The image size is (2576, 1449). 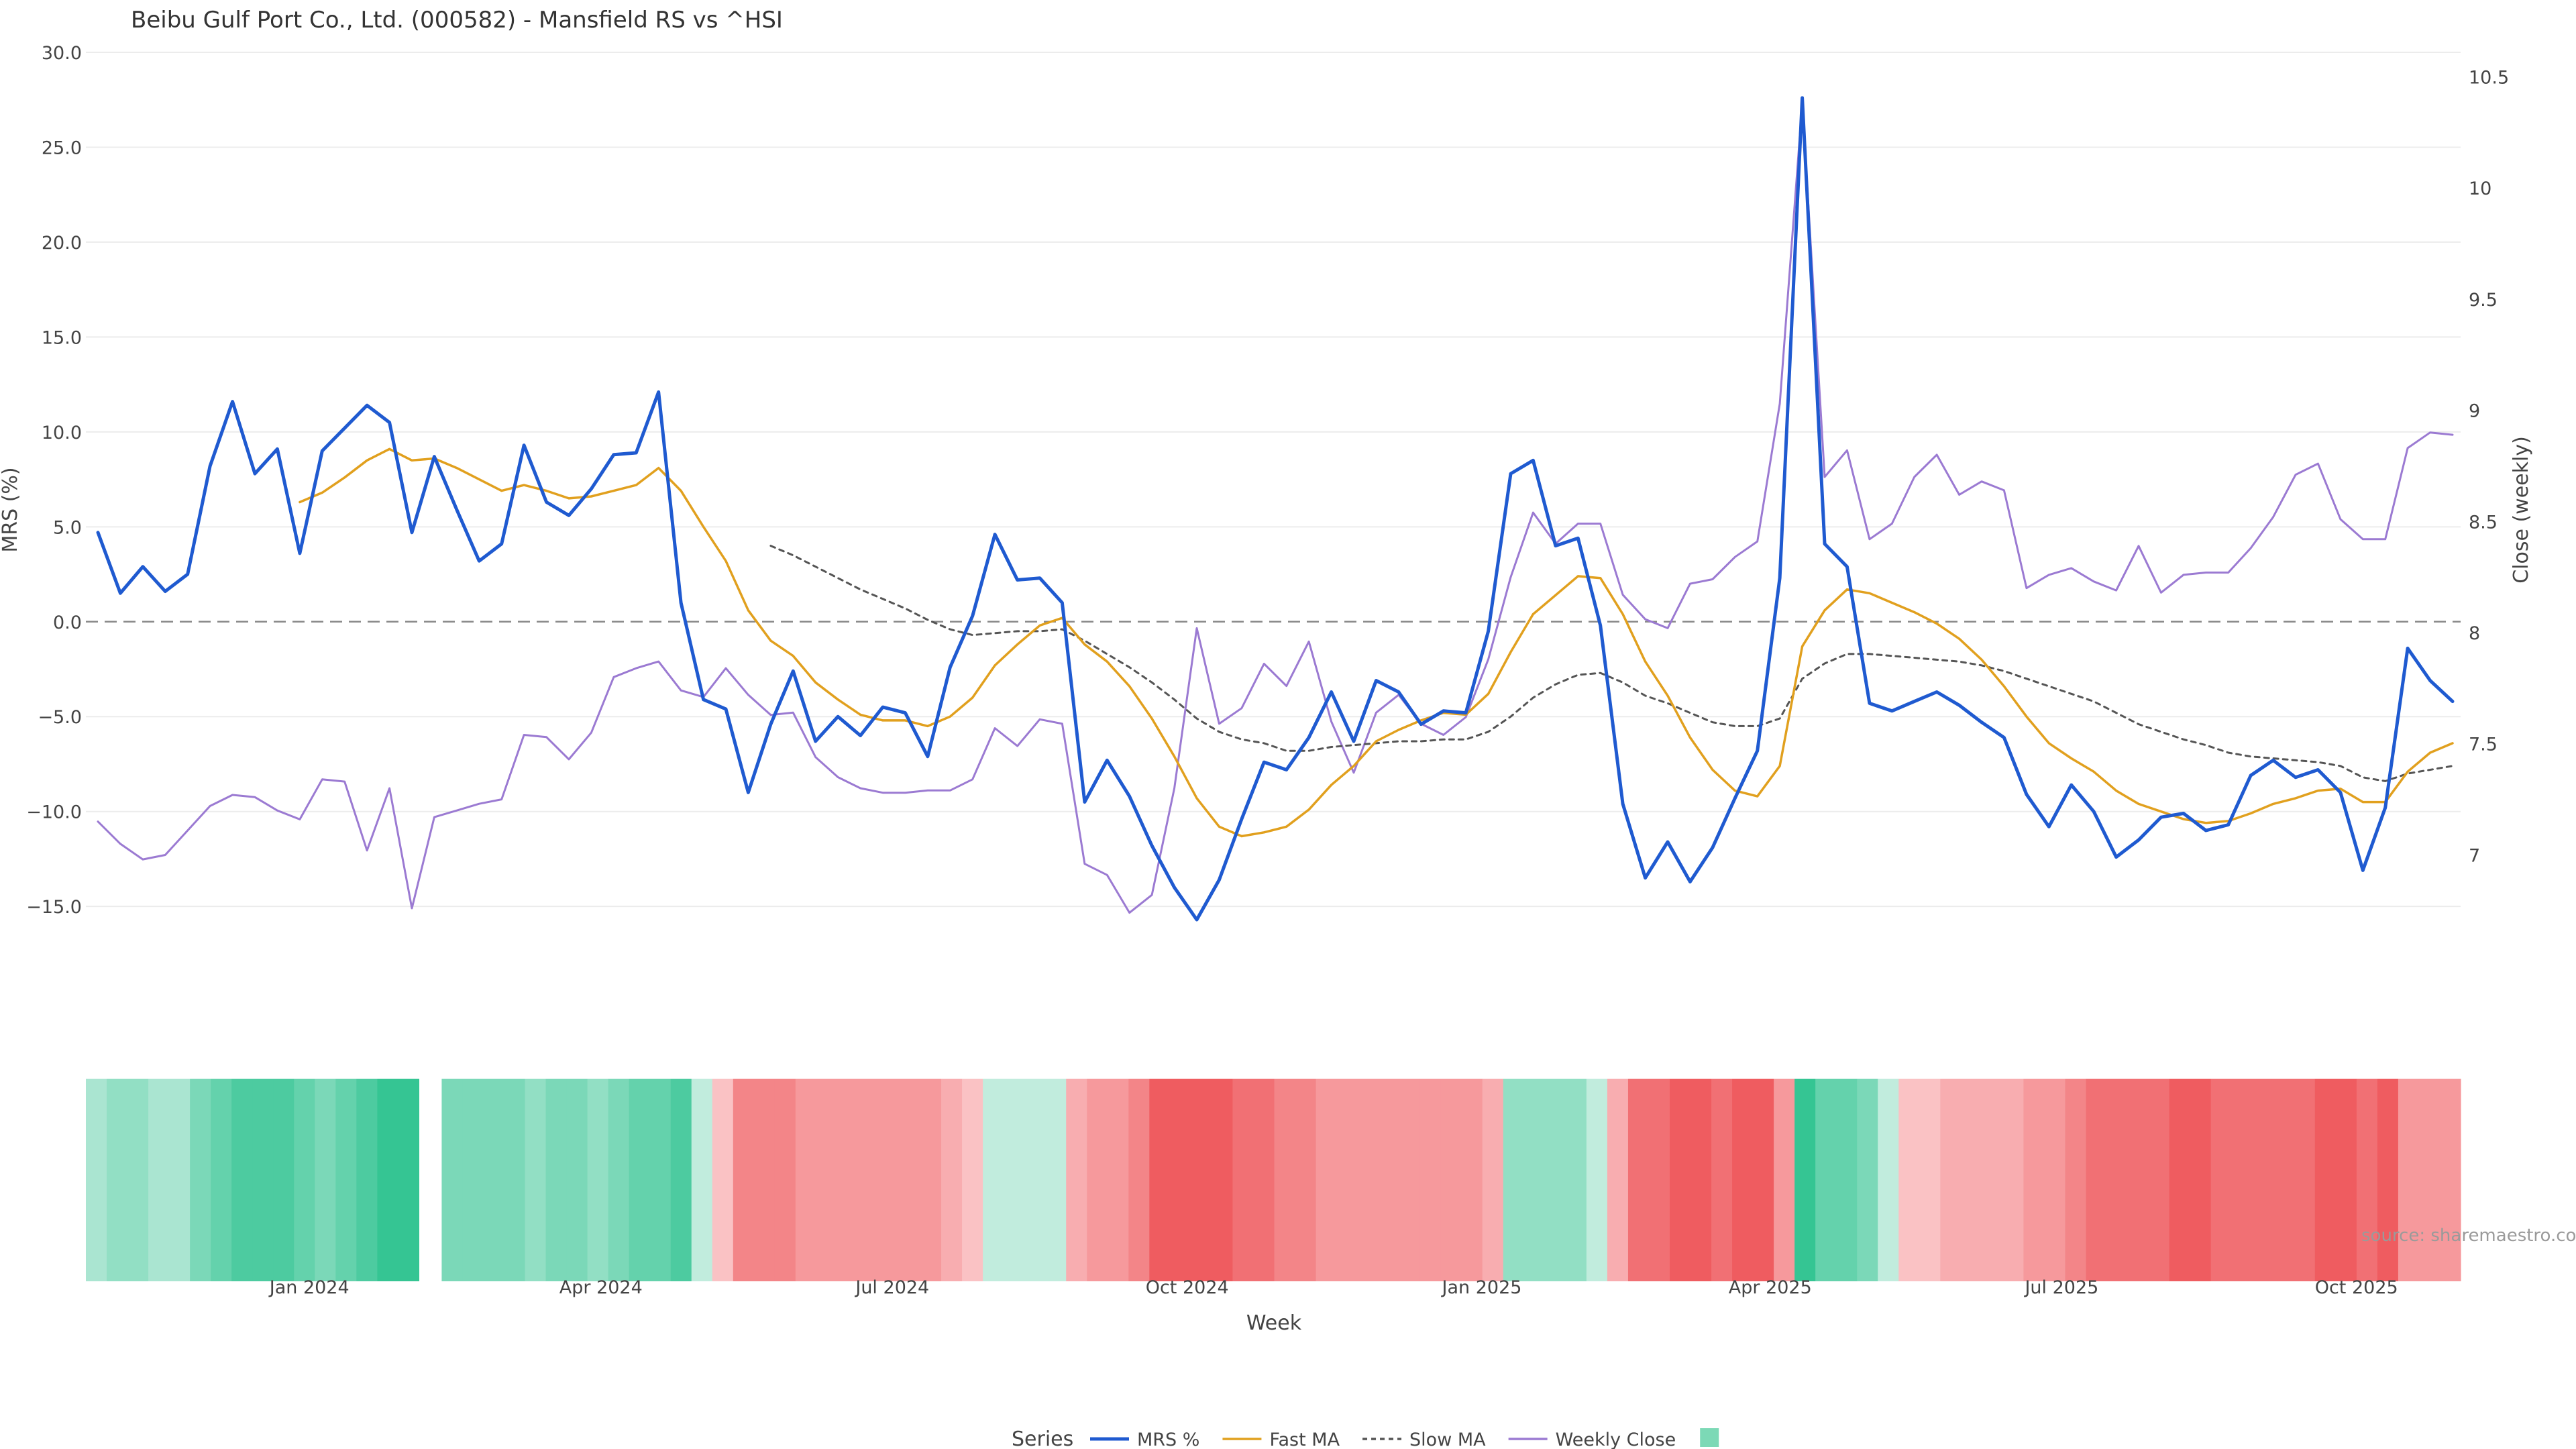 What do you see at coordinates (891, 1287) in the screenshot?
I see `x-tick-label: Jul 2024` at bounding box center [891, 1287].